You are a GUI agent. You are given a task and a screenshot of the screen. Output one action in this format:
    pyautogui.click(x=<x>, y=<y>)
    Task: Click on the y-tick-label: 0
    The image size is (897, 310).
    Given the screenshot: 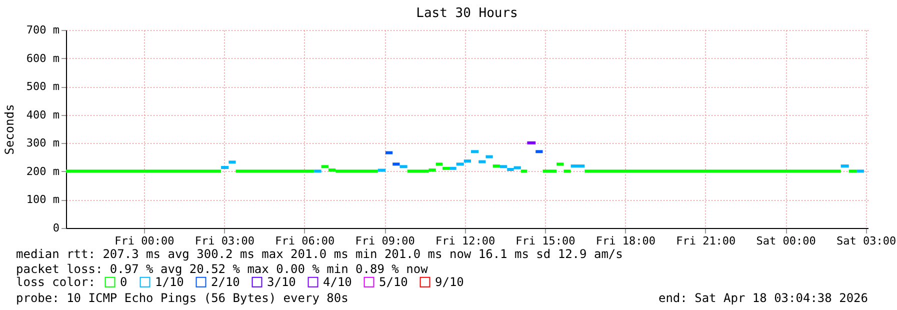 What is the action you would take?
    pyautogui.click(x=56, y=228)
    